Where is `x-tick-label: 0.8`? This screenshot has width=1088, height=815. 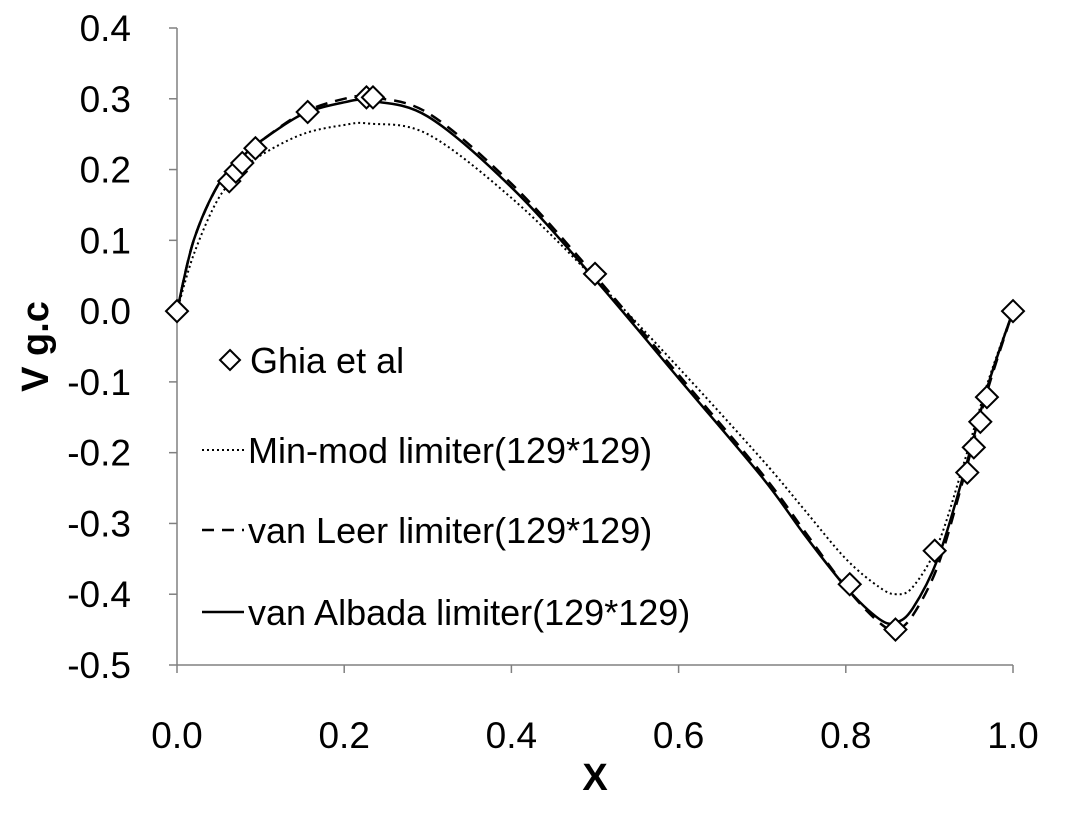 x-tick-label: 0.8 is located at coordinates (845, 735).